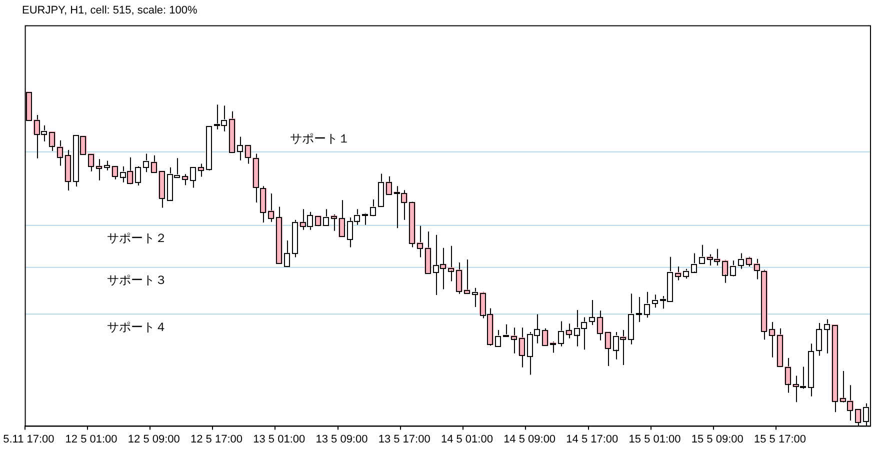  Describe the element at coordinates (136, 238) in the screenshot. I see `ref-line-label: サポート２` at that location.